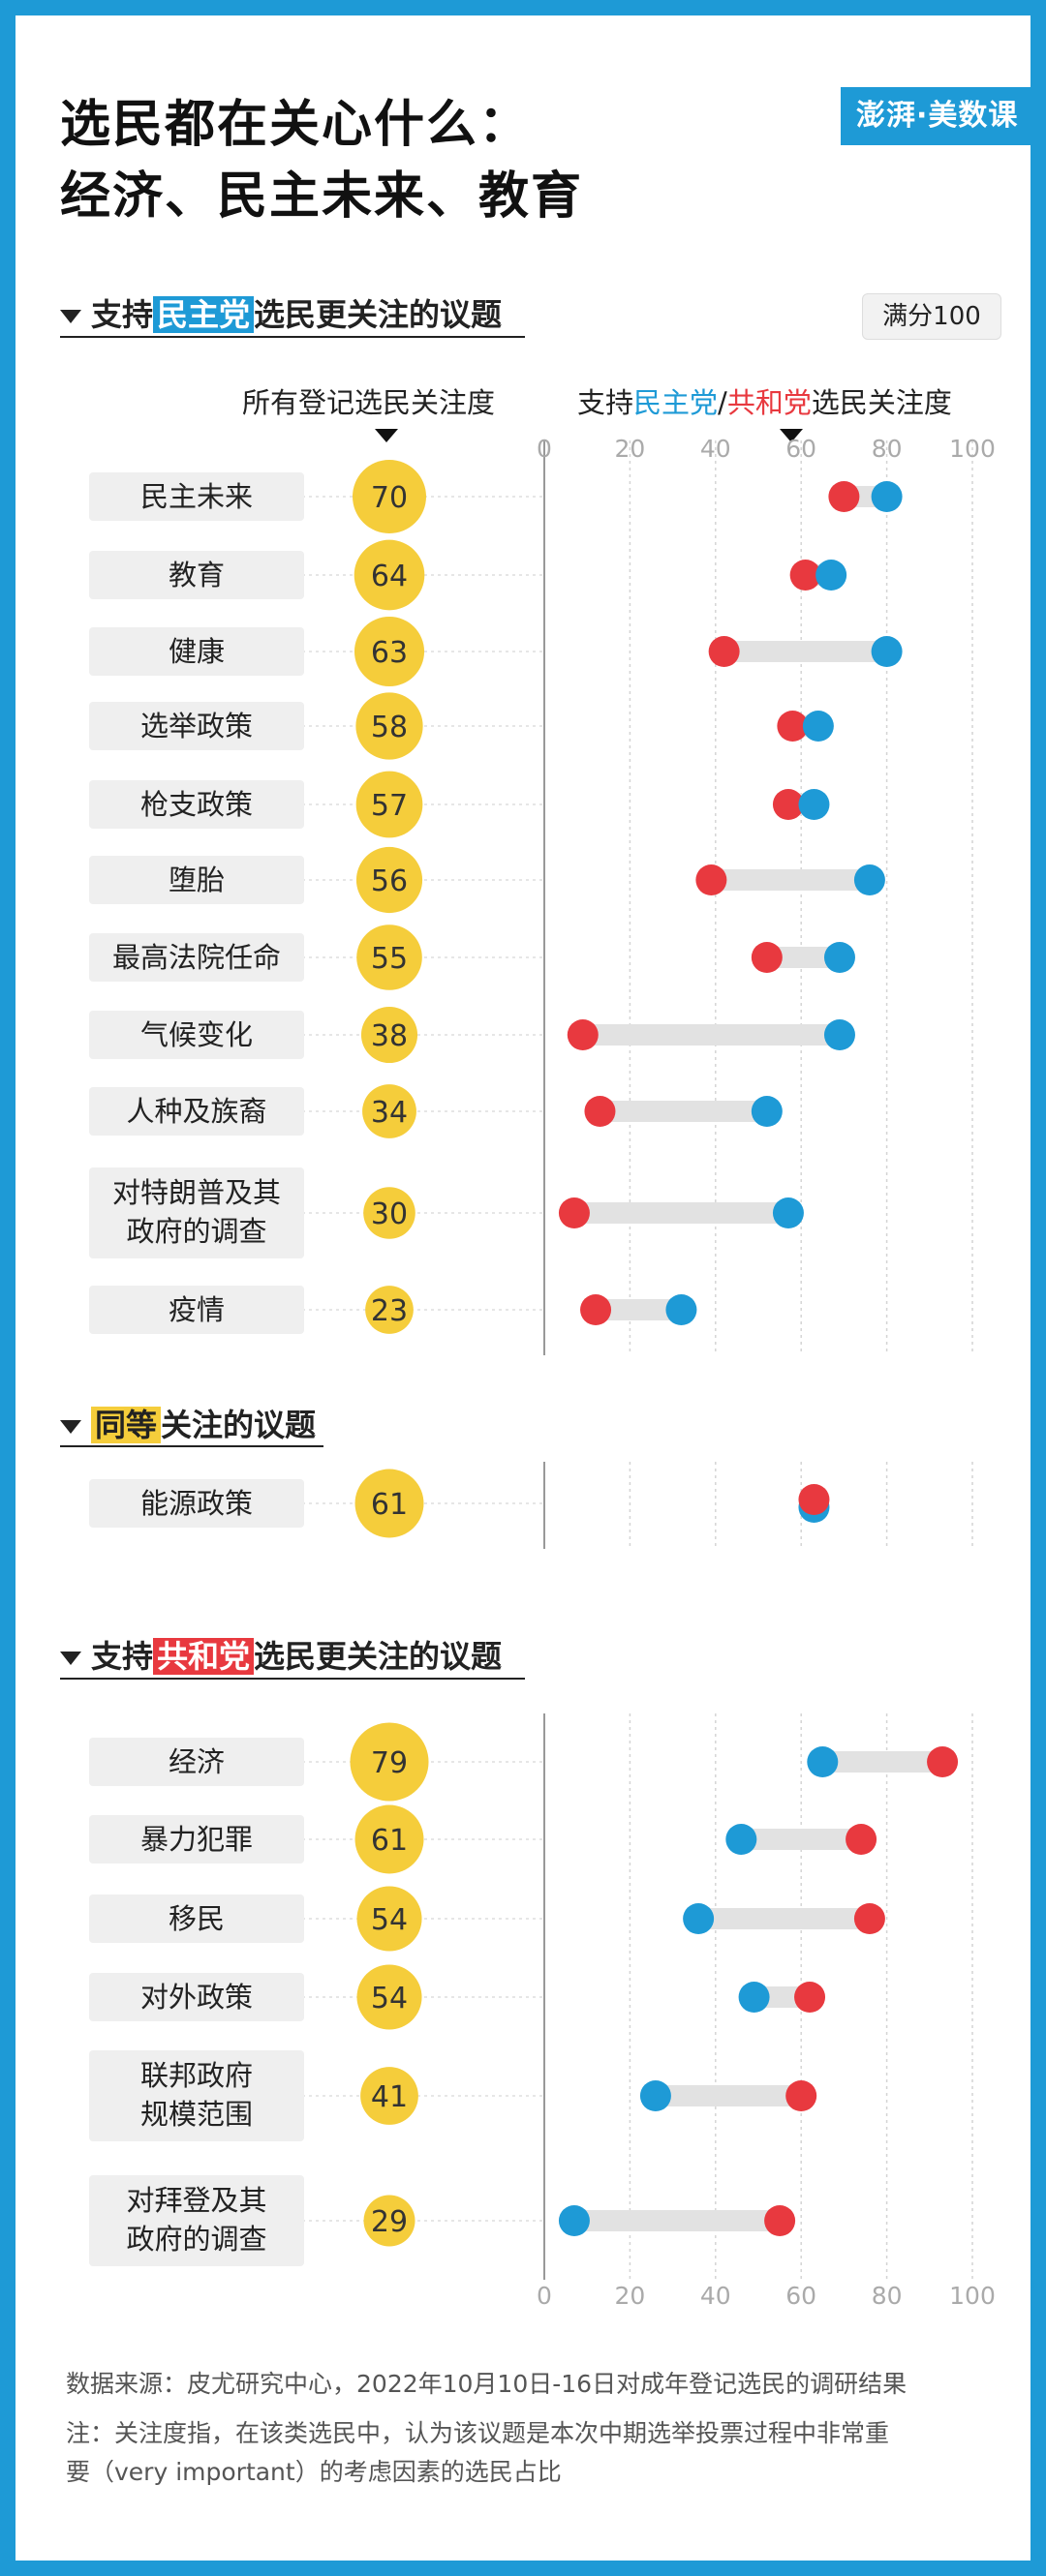 The width and height of the screenshot is (1046, 2576). I want to click on all-voters-value: 30, so click(389, 1214).